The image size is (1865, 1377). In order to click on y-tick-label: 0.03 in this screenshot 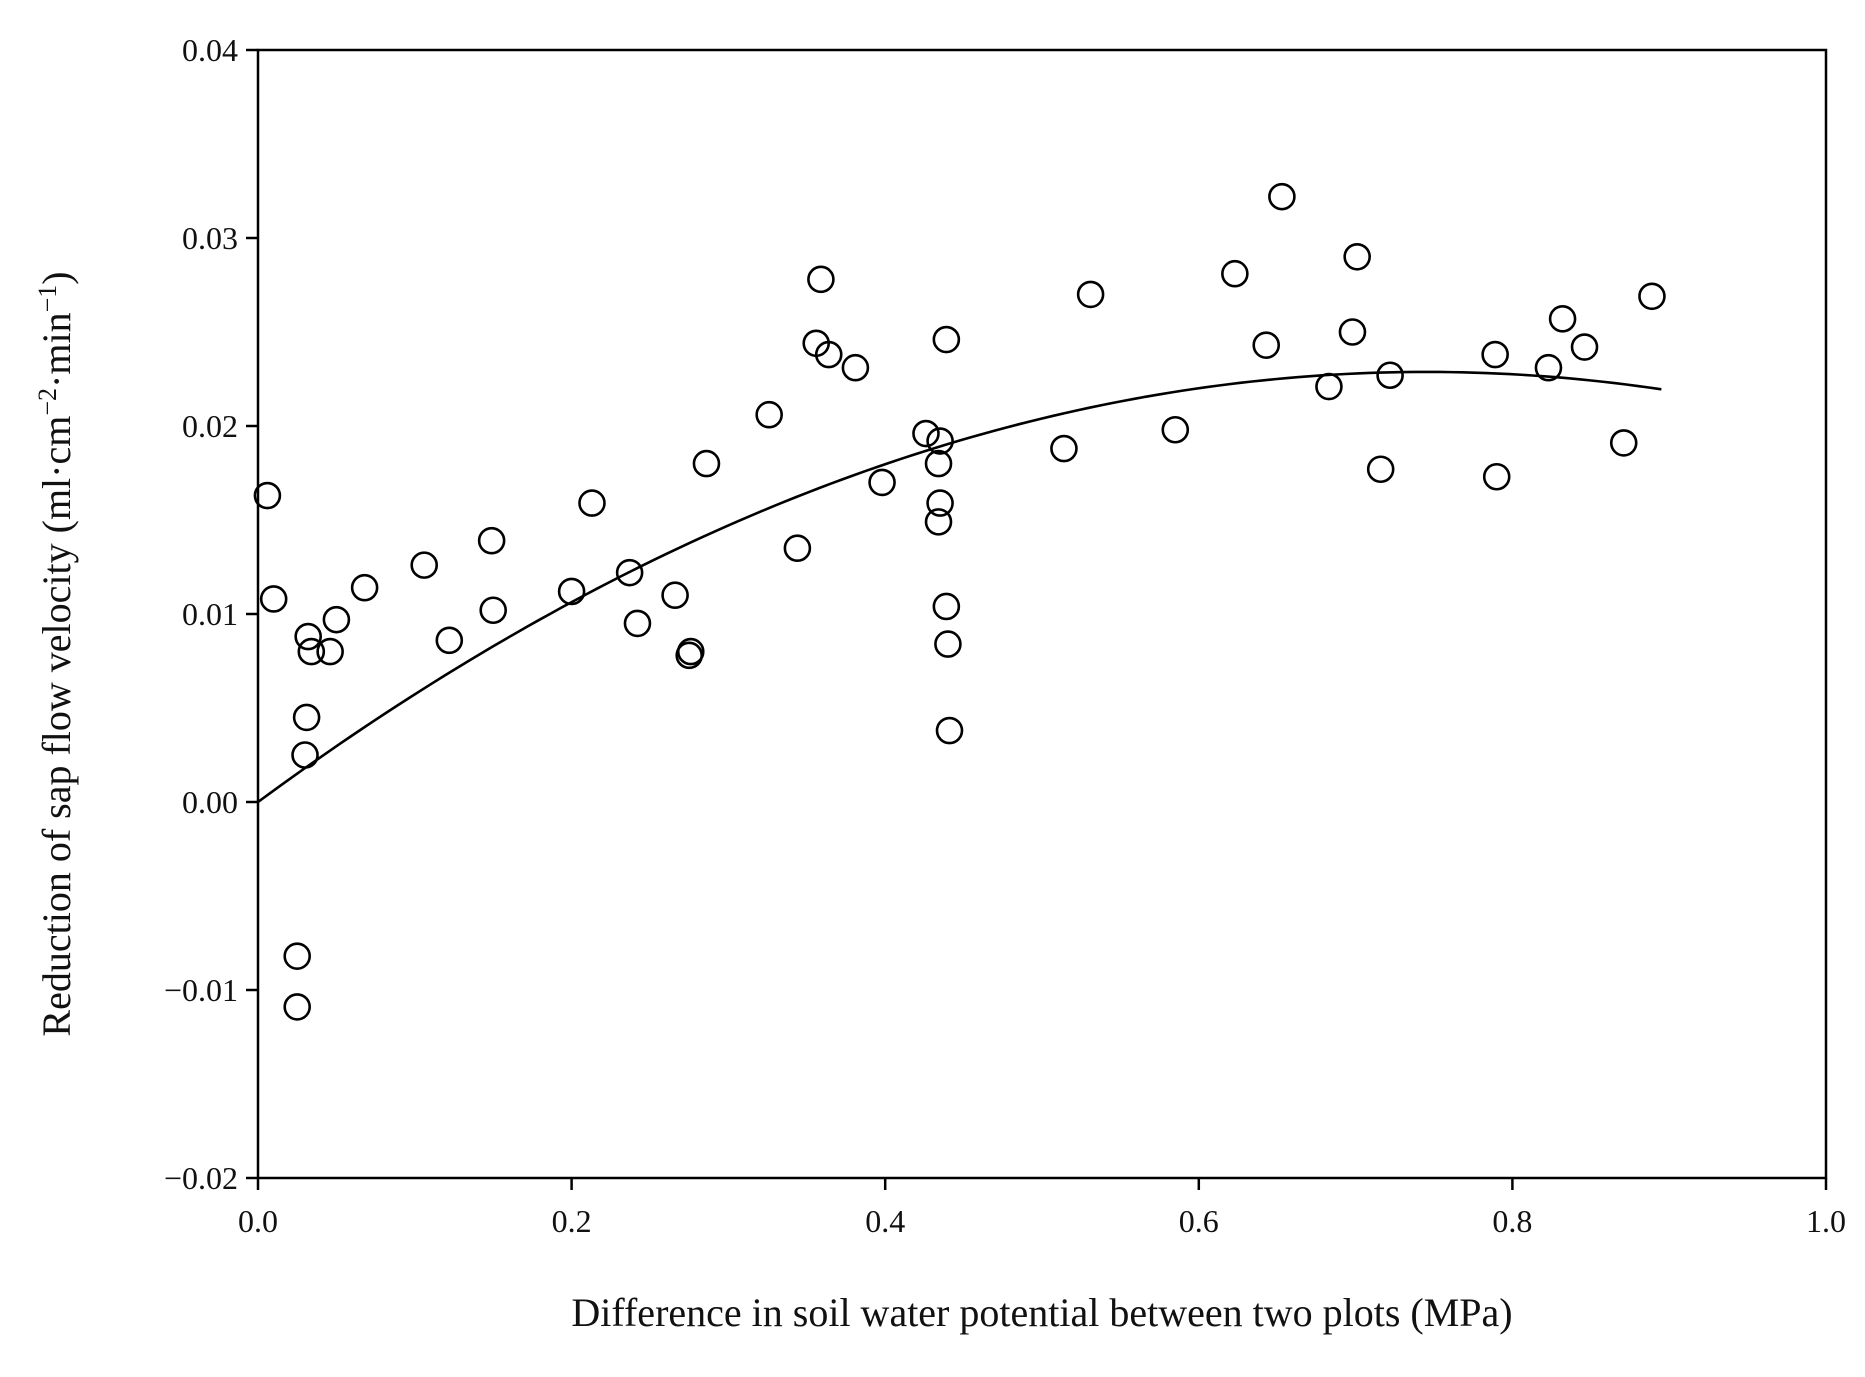, I will do `click(210, 238)`.